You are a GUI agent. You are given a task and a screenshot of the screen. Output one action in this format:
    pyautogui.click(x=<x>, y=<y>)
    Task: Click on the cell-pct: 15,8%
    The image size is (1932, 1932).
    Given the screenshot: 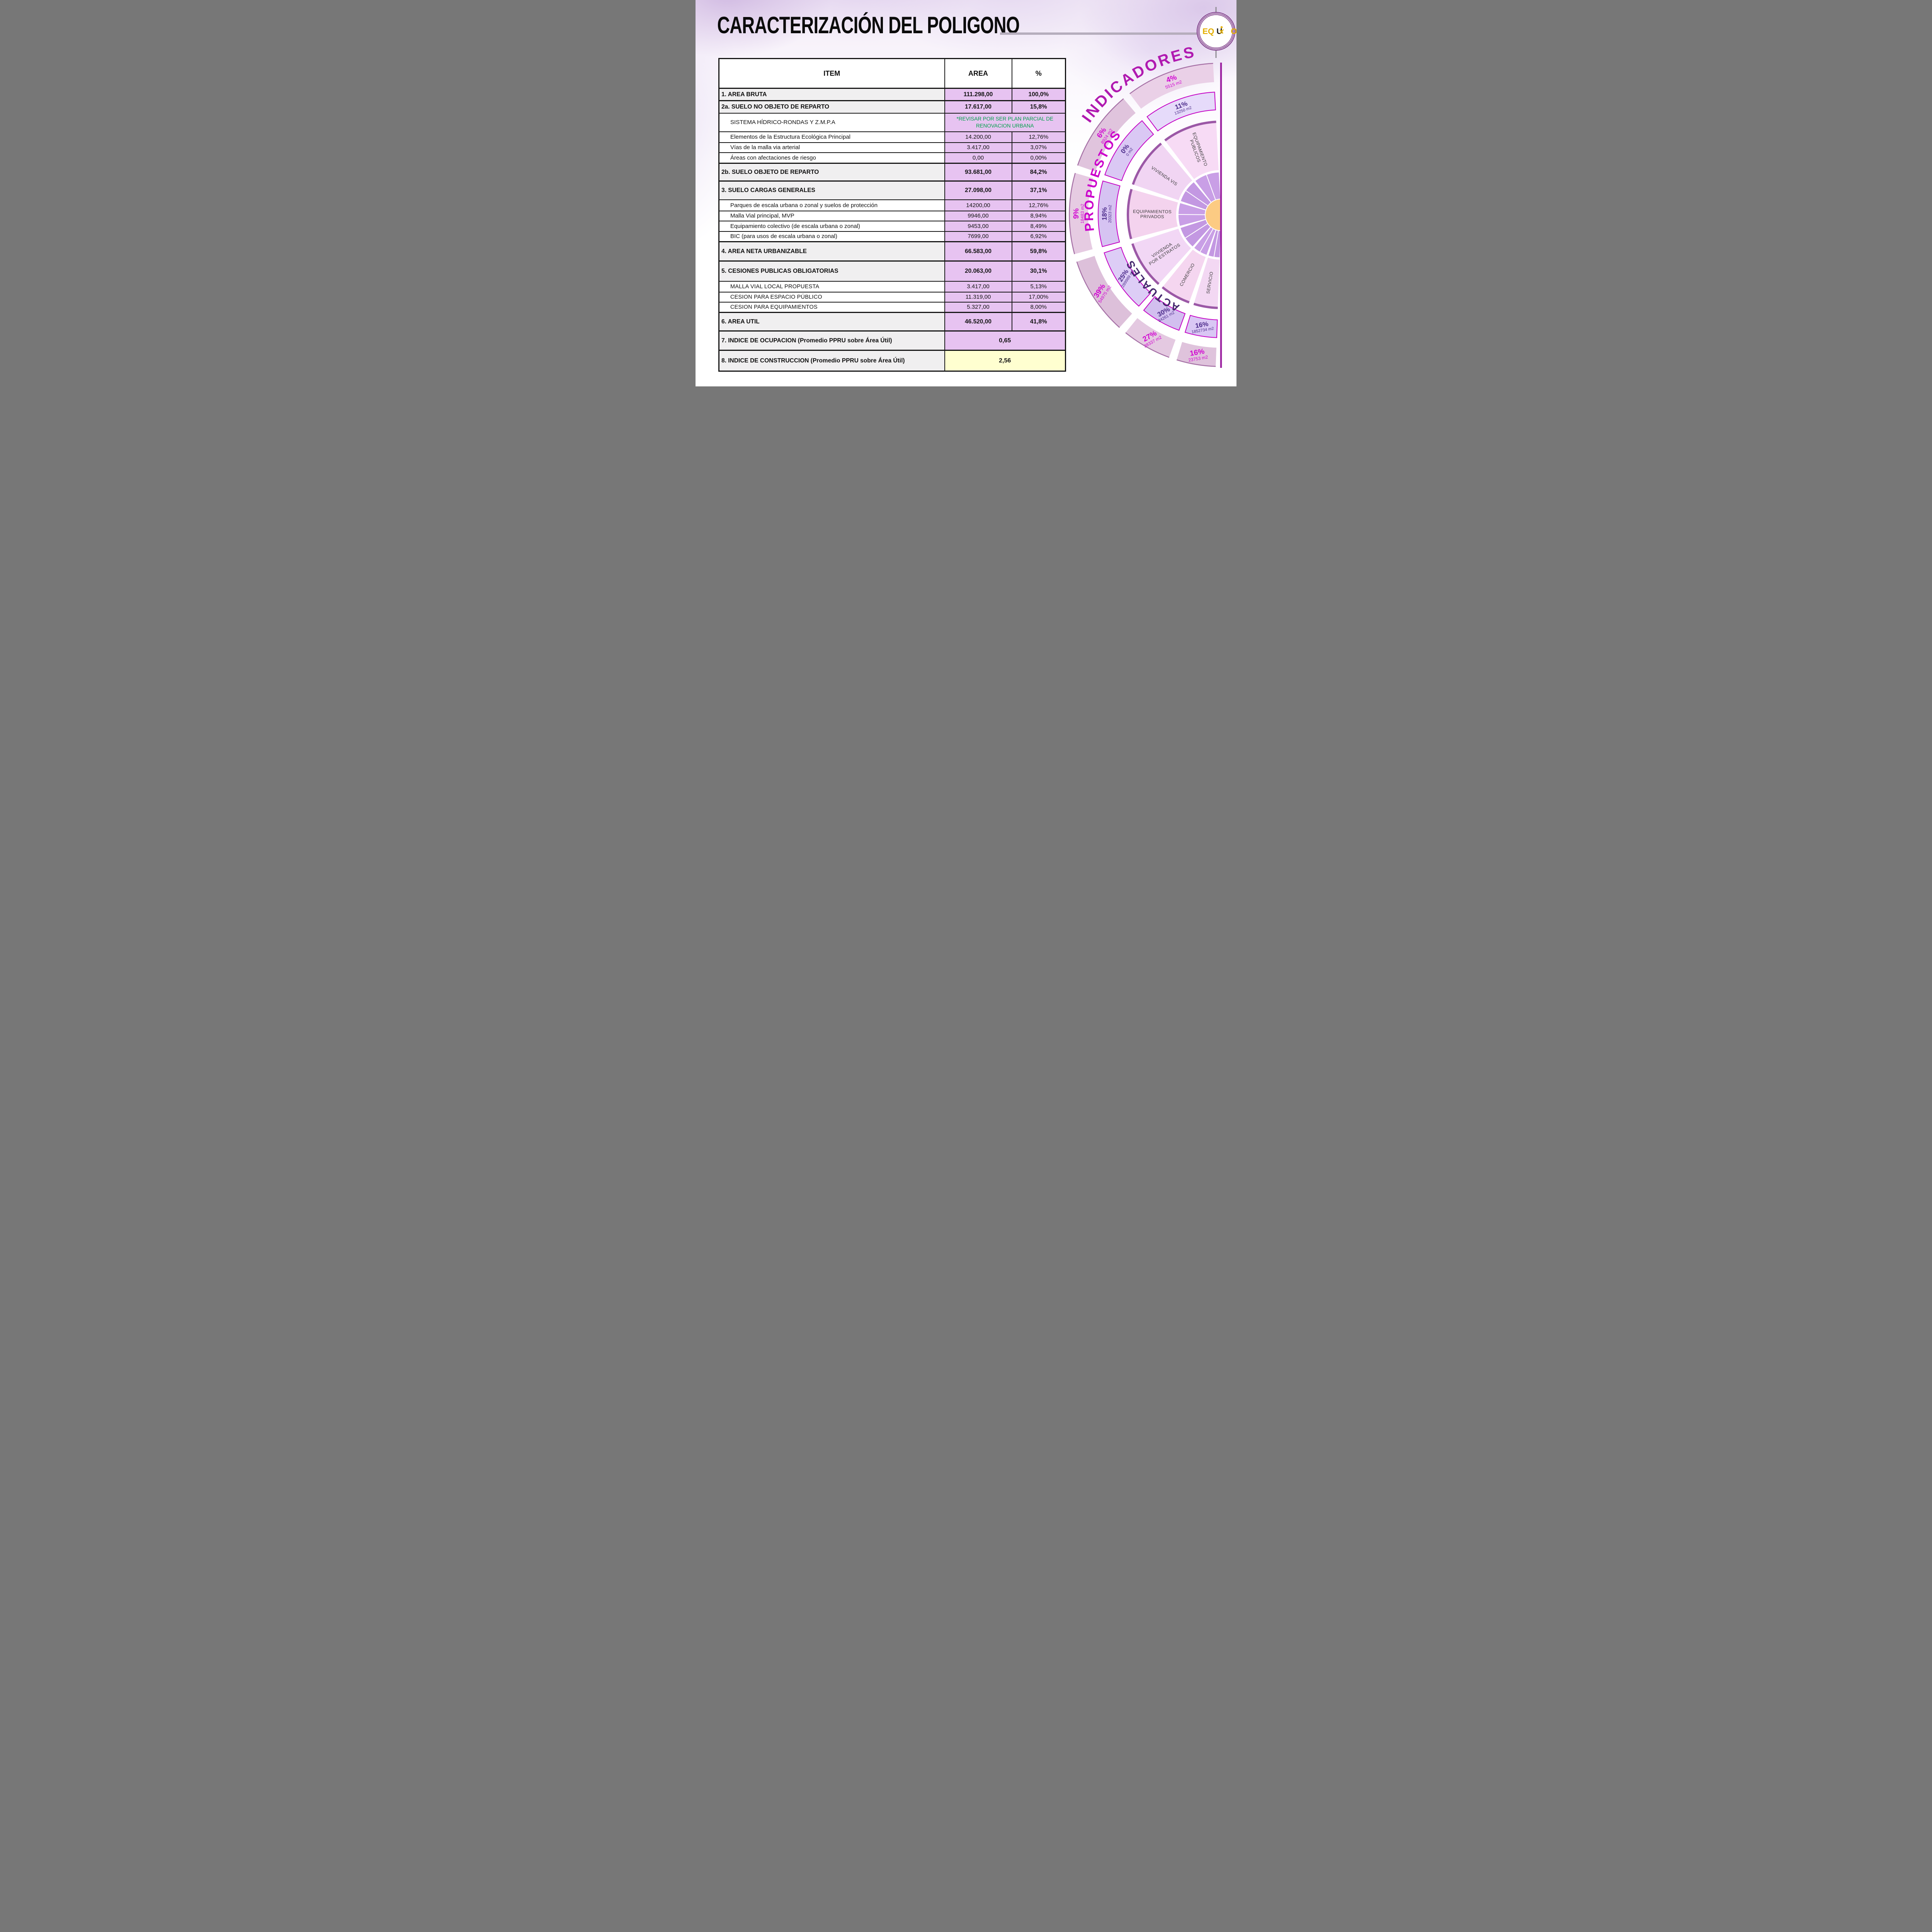 What is the action you would take?
    pyautogui.click(x=1038, y=107)
    